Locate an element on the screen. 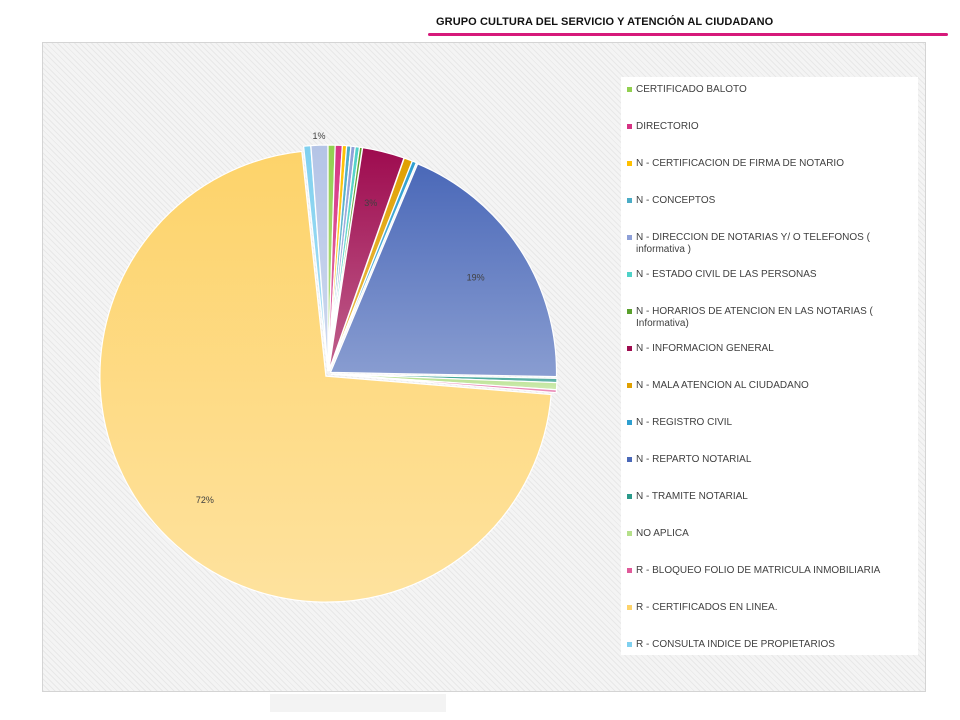 The image size is (960, 720). bottom-strip is located at coordinates (358, 703).